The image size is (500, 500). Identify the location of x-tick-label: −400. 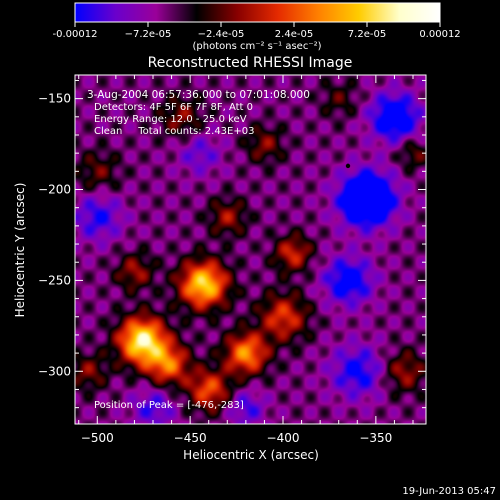
(283, 438).